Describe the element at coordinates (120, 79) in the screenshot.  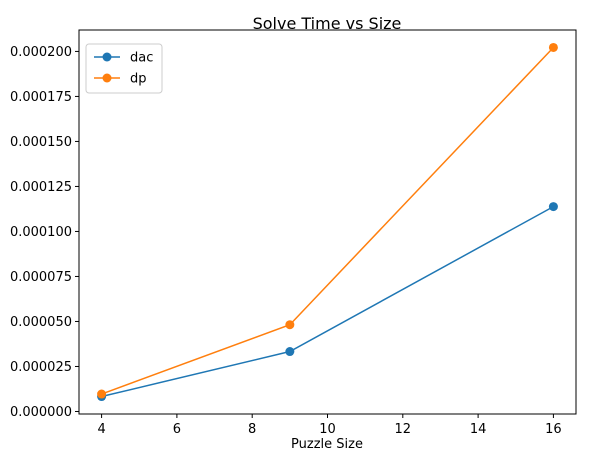
I see `legend-item-dp: dp` at that location.